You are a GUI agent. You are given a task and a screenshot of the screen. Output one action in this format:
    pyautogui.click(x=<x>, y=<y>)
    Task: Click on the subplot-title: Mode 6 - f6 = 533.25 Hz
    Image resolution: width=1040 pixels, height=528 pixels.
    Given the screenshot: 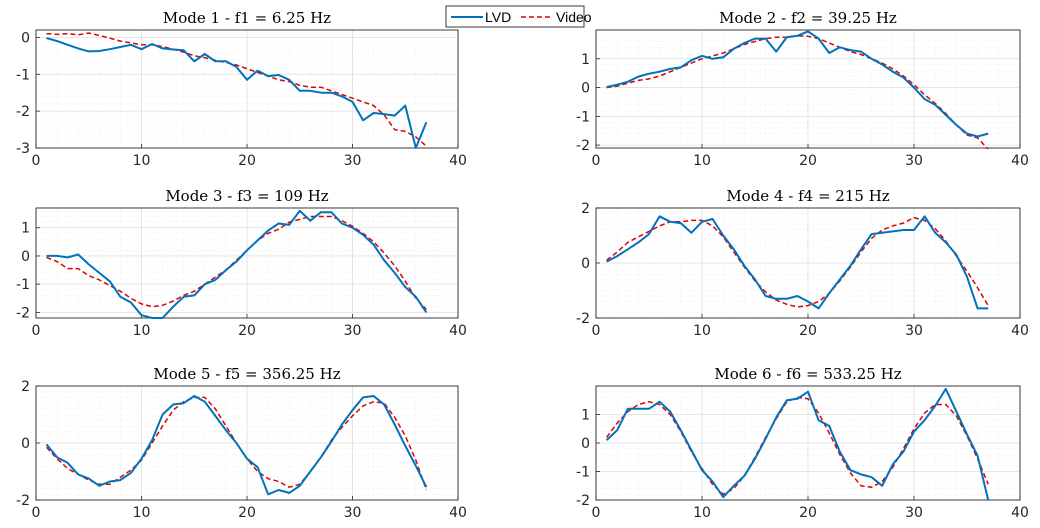 What is the action you would take?
    pyautogui.click(x=807, y=374)
    